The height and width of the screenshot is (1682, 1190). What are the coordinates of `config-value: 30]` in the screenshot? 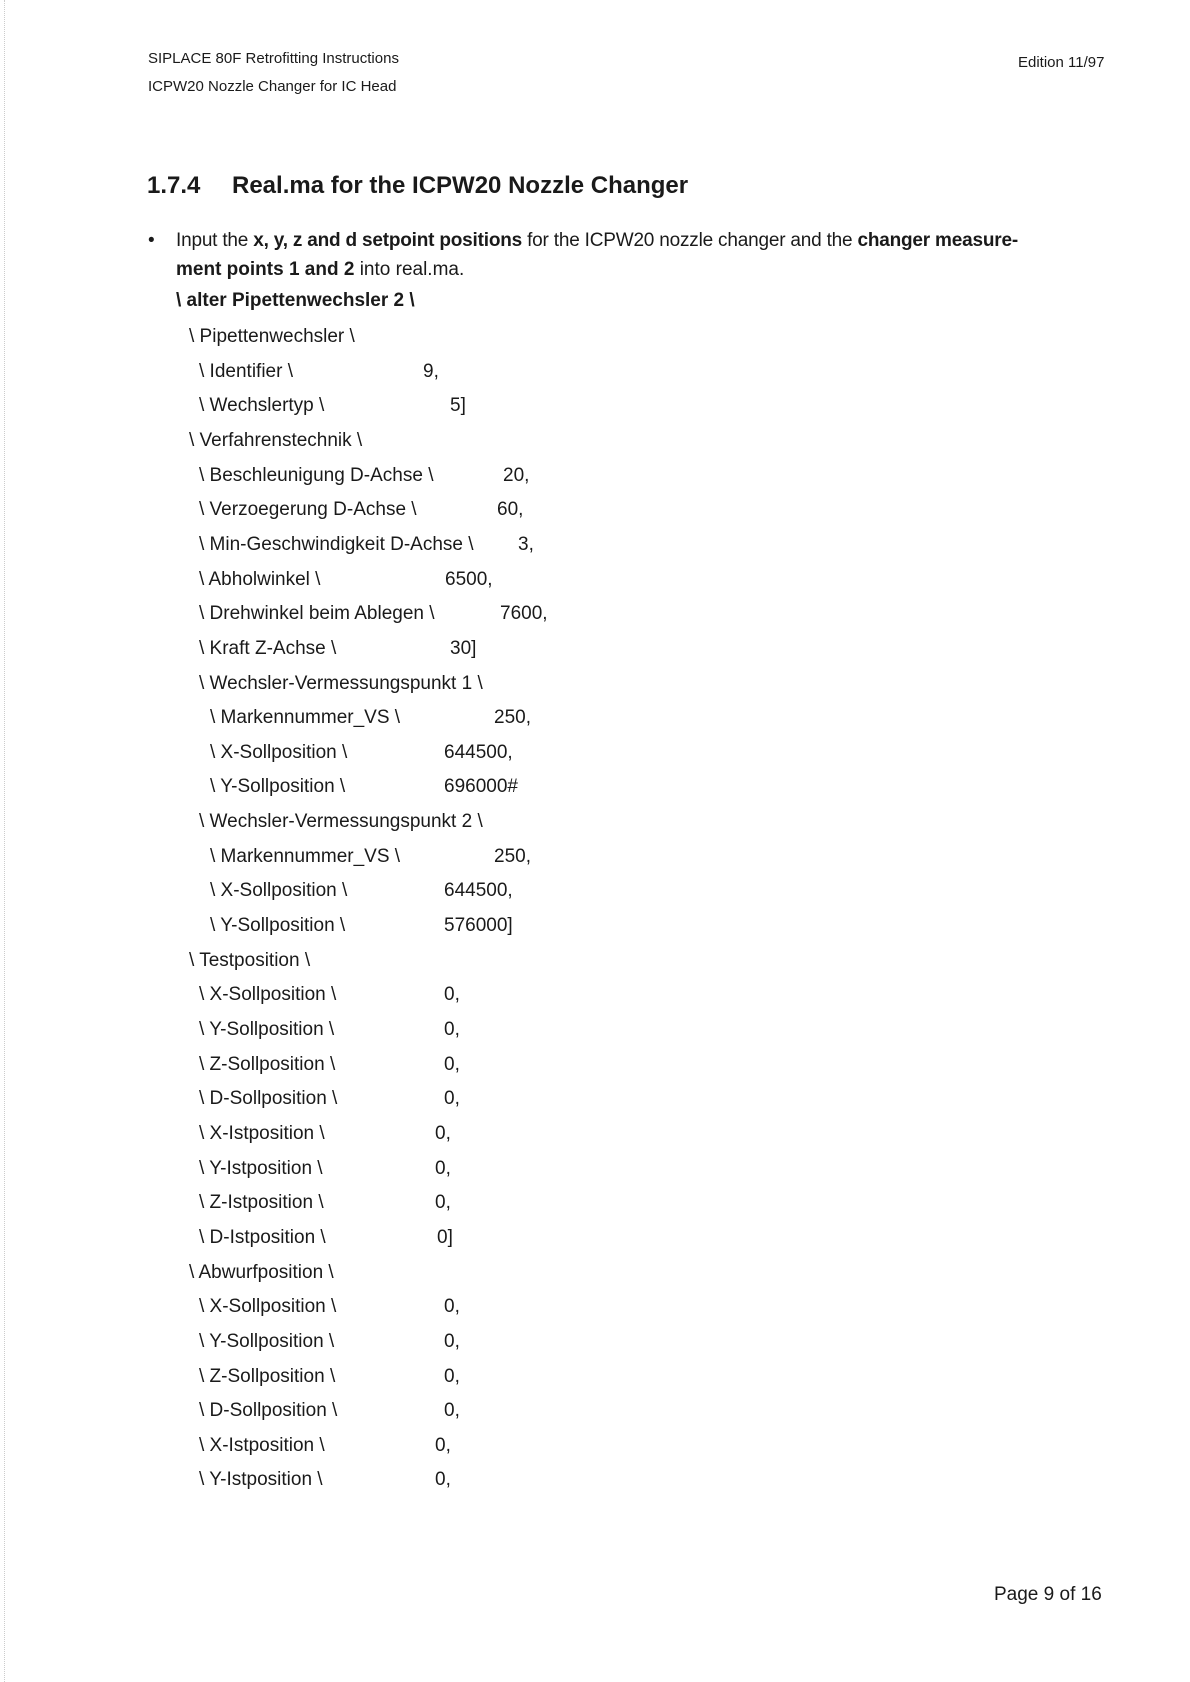 It's located at (463, 648).